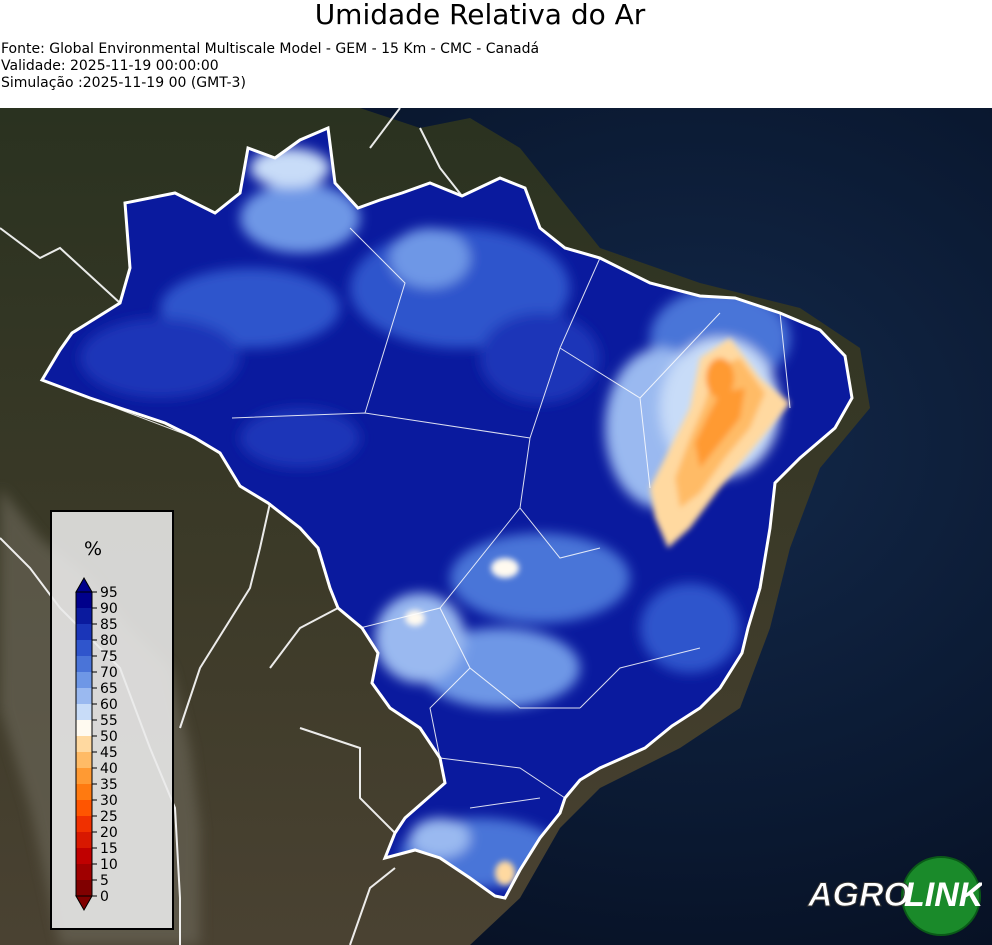 The height and width of the screenshot is (945, 992). I want to click on legend-max-arrow, so click(84, 584).